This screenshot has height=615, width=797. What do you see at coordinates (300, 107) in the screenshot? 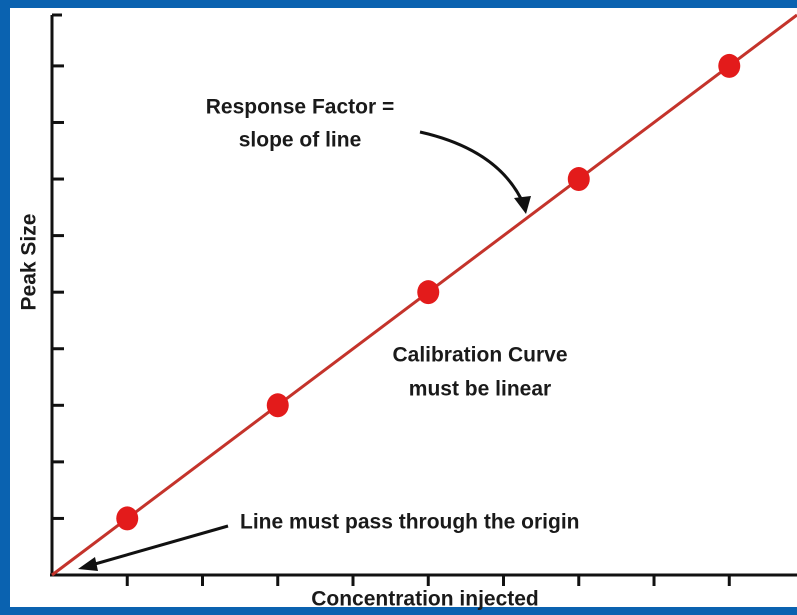
I see `annotation: Response Factor =` at bounding box center [300, 107].